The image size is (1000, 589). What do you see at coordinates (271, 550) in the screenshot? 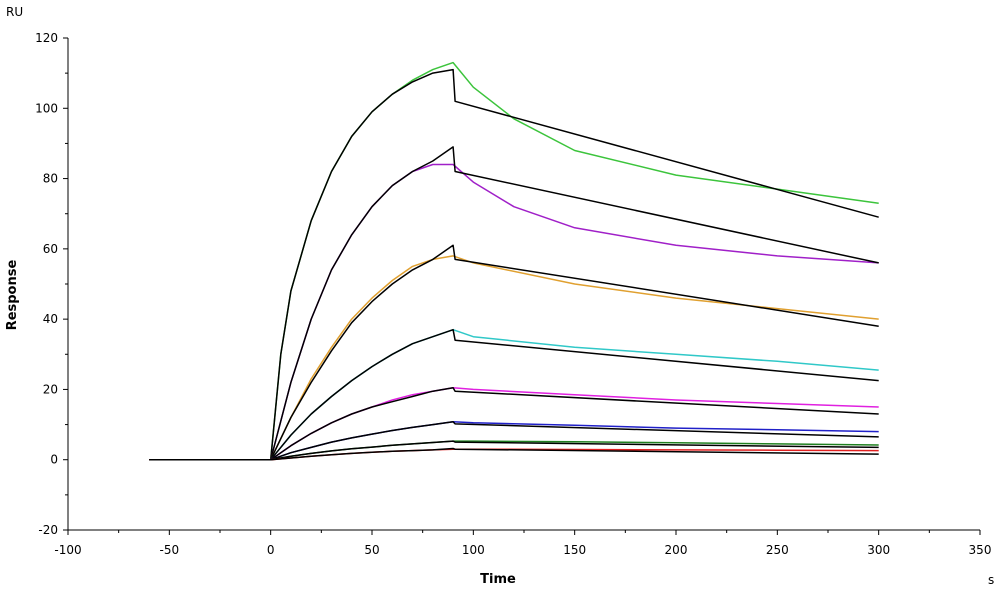
I see `x-tick-label: 0` at bounding box center [271, 550].